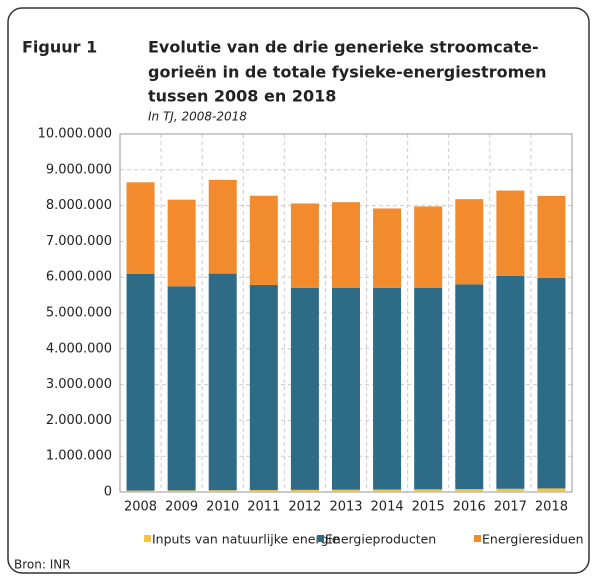 Image resolution: width=598 pixels, height=581 pixels. Describe the element at coordinates (263, 507) in the screenshot. I see `x-tick-label: 2011` at that location.